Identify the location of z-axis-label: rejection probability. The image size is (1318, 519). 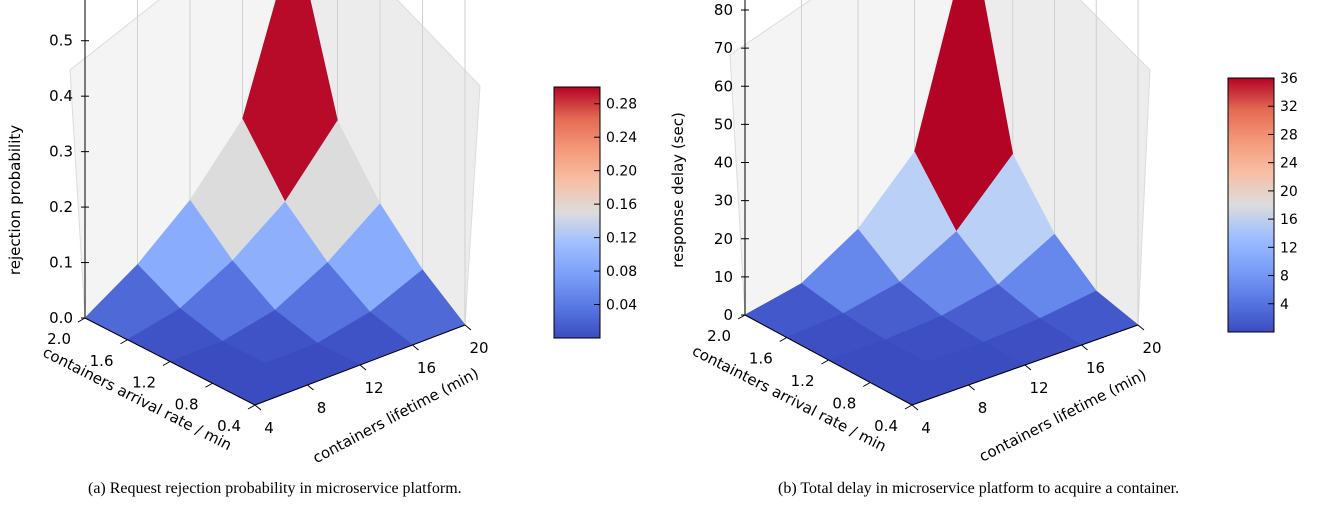
(15, 200).